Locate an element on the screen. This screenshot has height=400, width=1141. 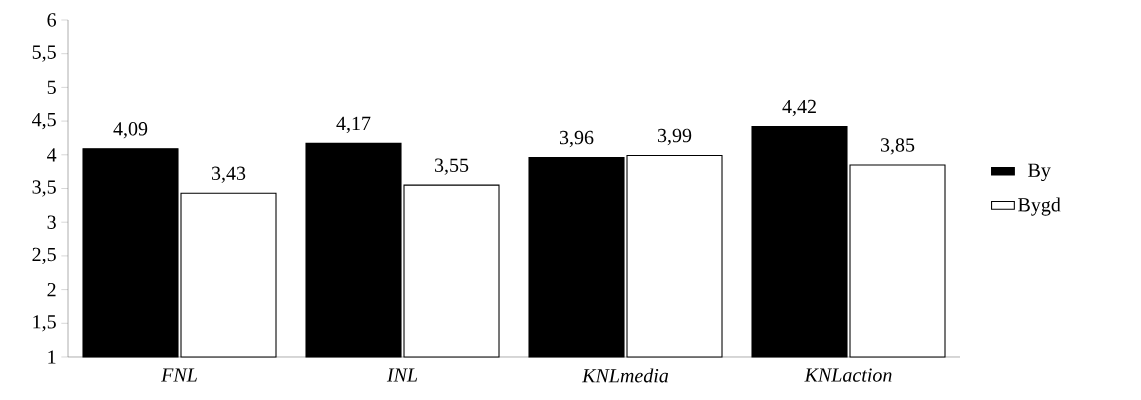
y-tick-label: 5 is located at coordinates (51, 87).